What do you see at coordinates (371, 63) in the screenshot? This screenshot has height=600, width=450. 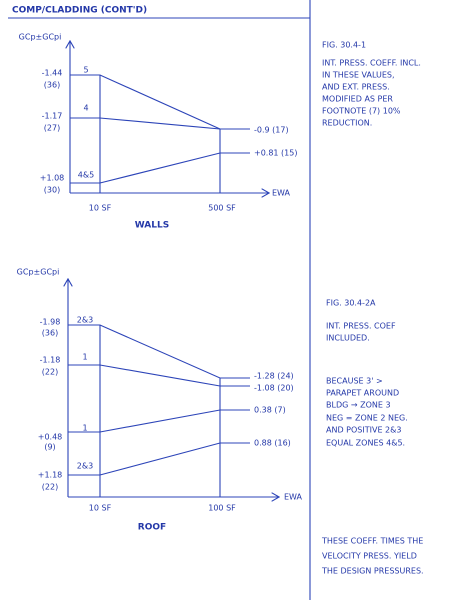 I see `note-line: INT. PRESS. COEFF. INCL.` at bounding box center [371, 63].